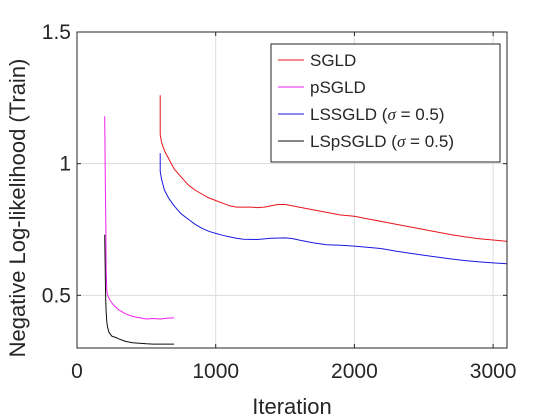 The height and width of the screenshot is (420, 560). I want to click on x-tick-label: 0, so click(77, 371).